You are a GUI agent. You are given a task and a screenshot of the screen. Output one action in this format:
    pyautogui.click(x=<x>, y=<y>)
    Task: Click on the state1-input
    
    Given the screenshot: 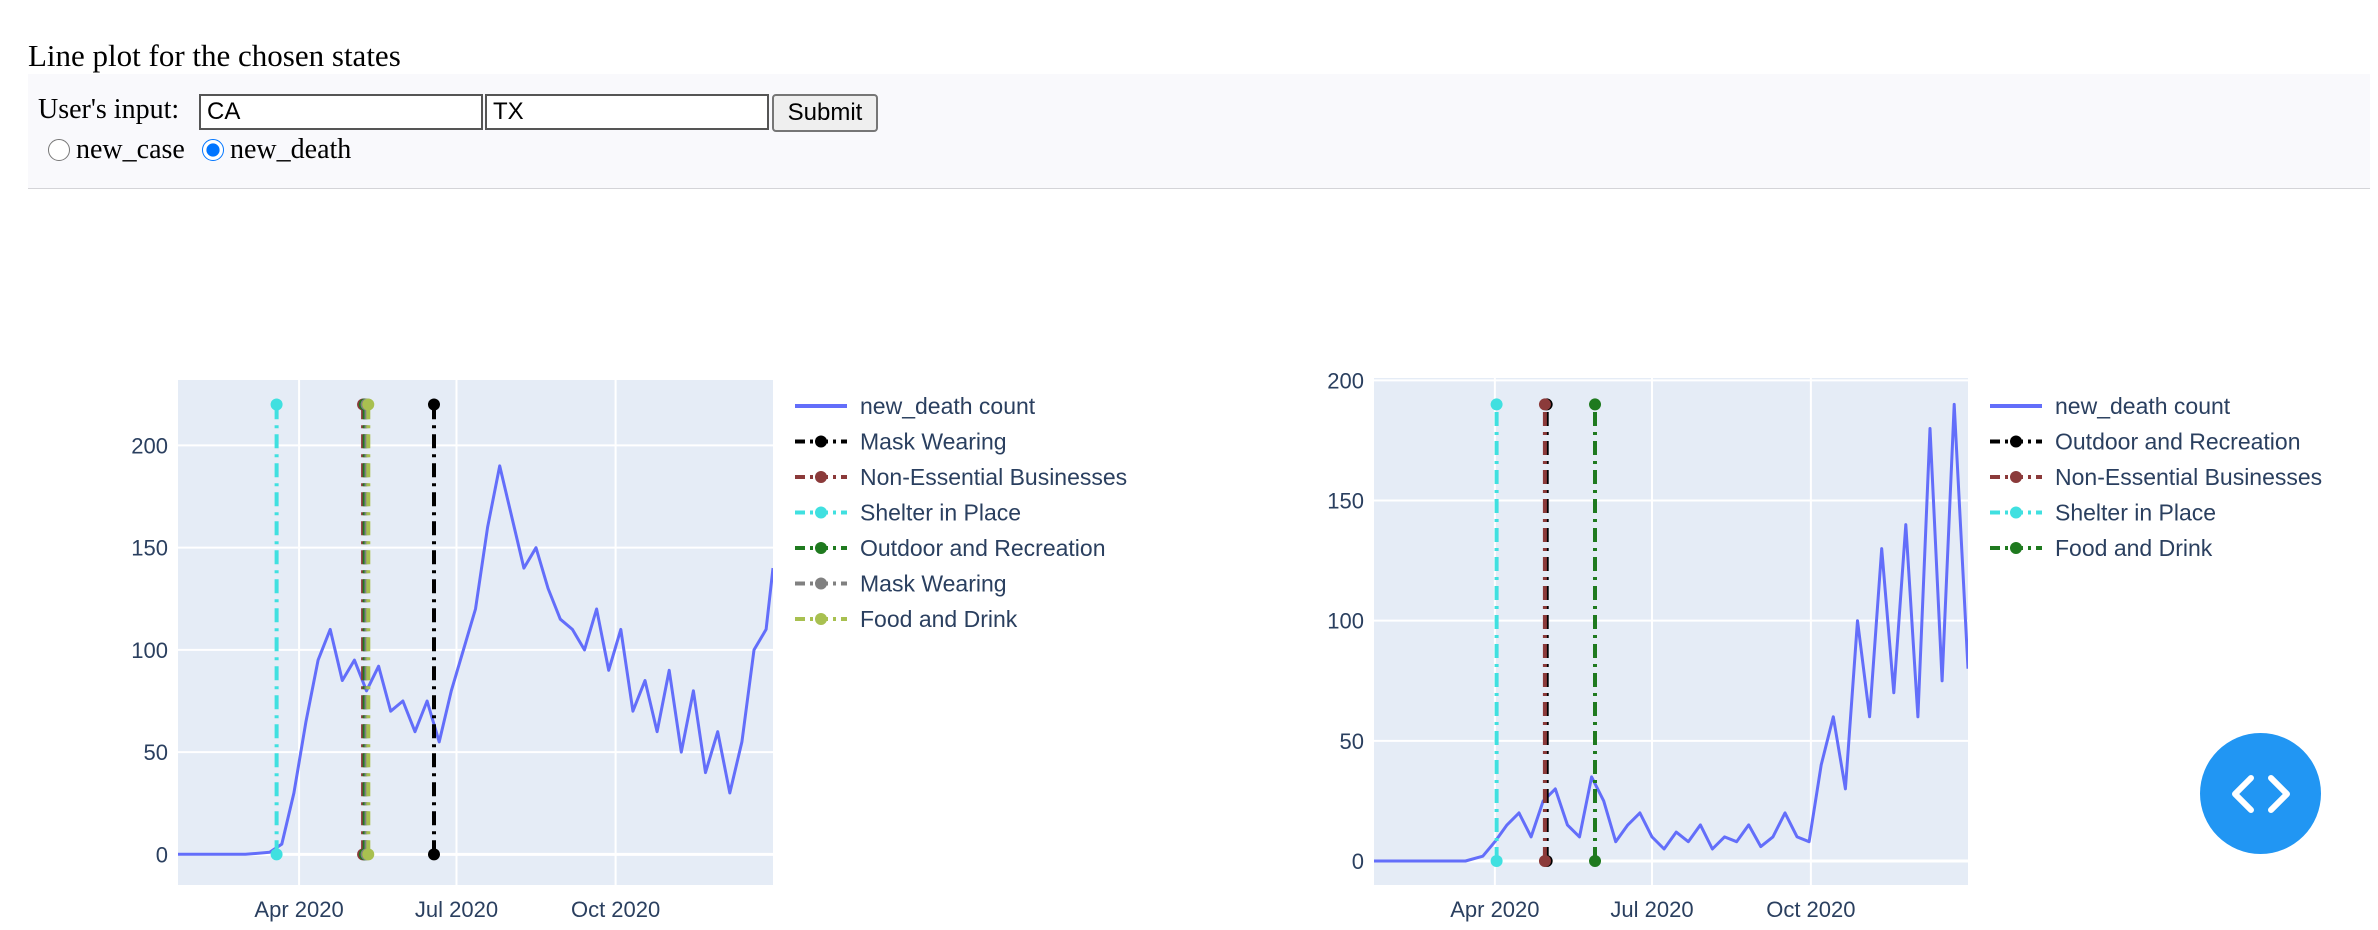 What is the action you would take?
    pyautogui.click(x=341, y=112)
    